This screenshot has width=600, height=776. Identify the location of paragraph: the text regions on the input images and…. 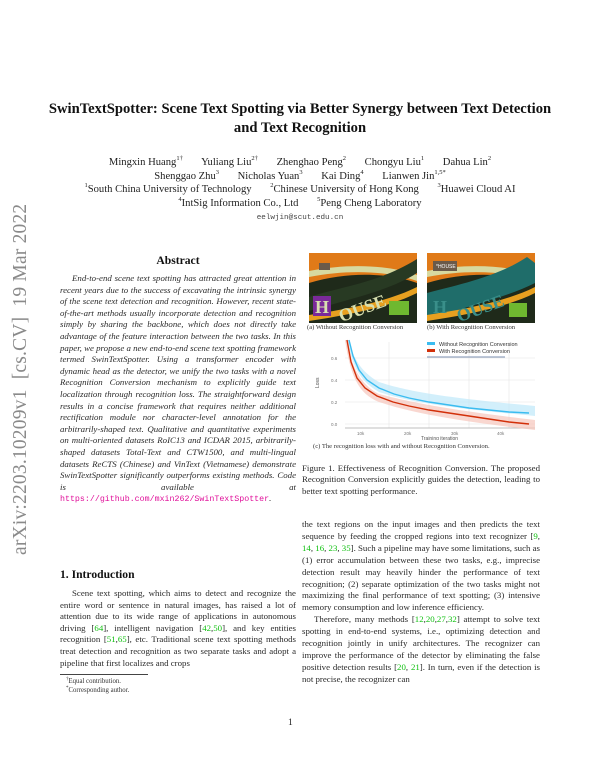
(421, 566).